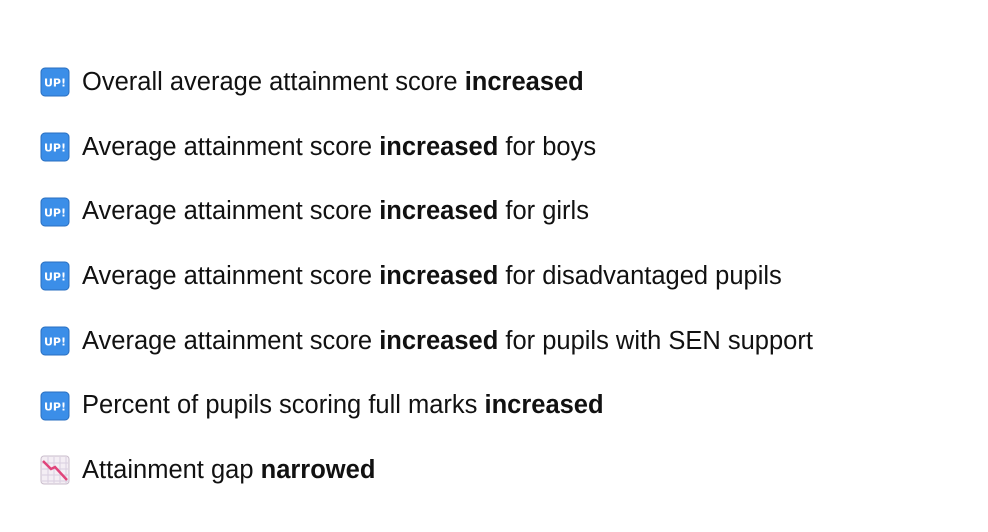 This screenshot has width=988, height=532. What do you see at coordinates (543, 211) in the screenshot?
I see `item-text-after: for girls` at bounding box center [543, 211].